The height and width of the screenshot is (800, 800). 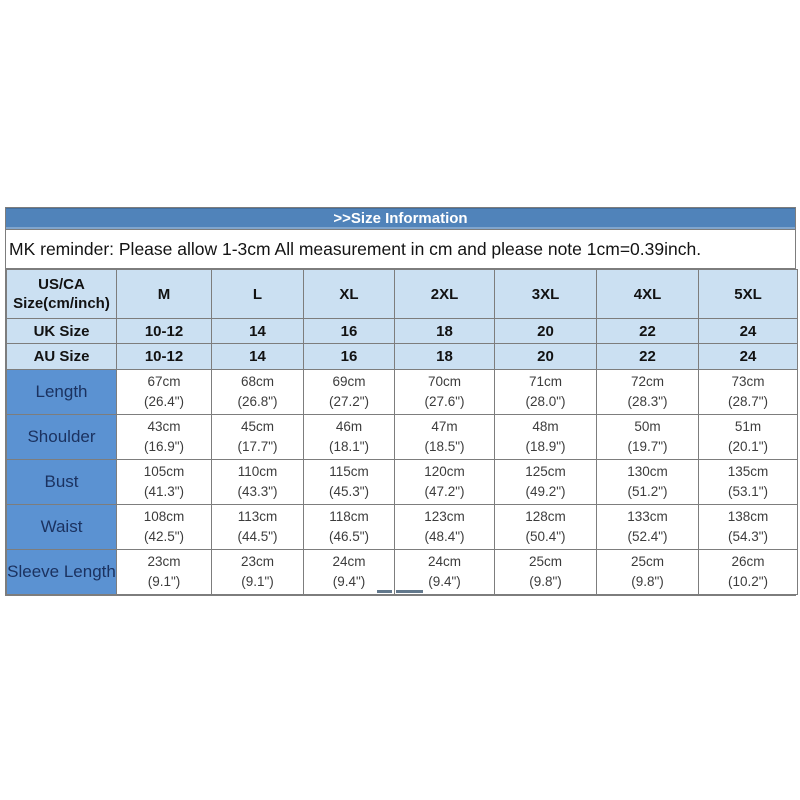 I want to click on measurement-cell: 73cm (28.7"), so click(x=748, y=392).